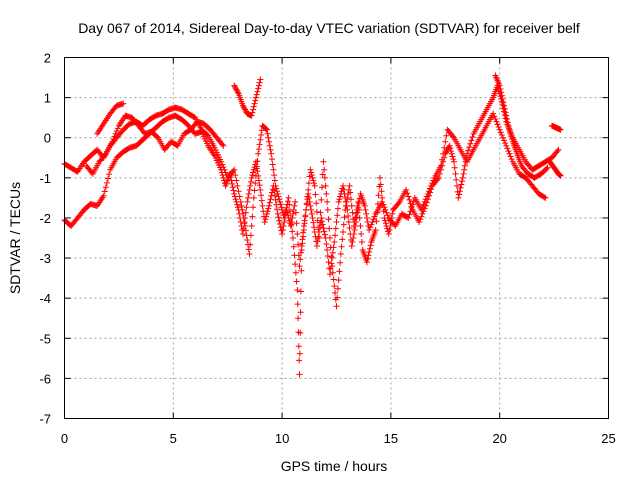 The height and width of the screenshot is (480, 640). I want to click on y-tick-label: -3, so click(45, 258).